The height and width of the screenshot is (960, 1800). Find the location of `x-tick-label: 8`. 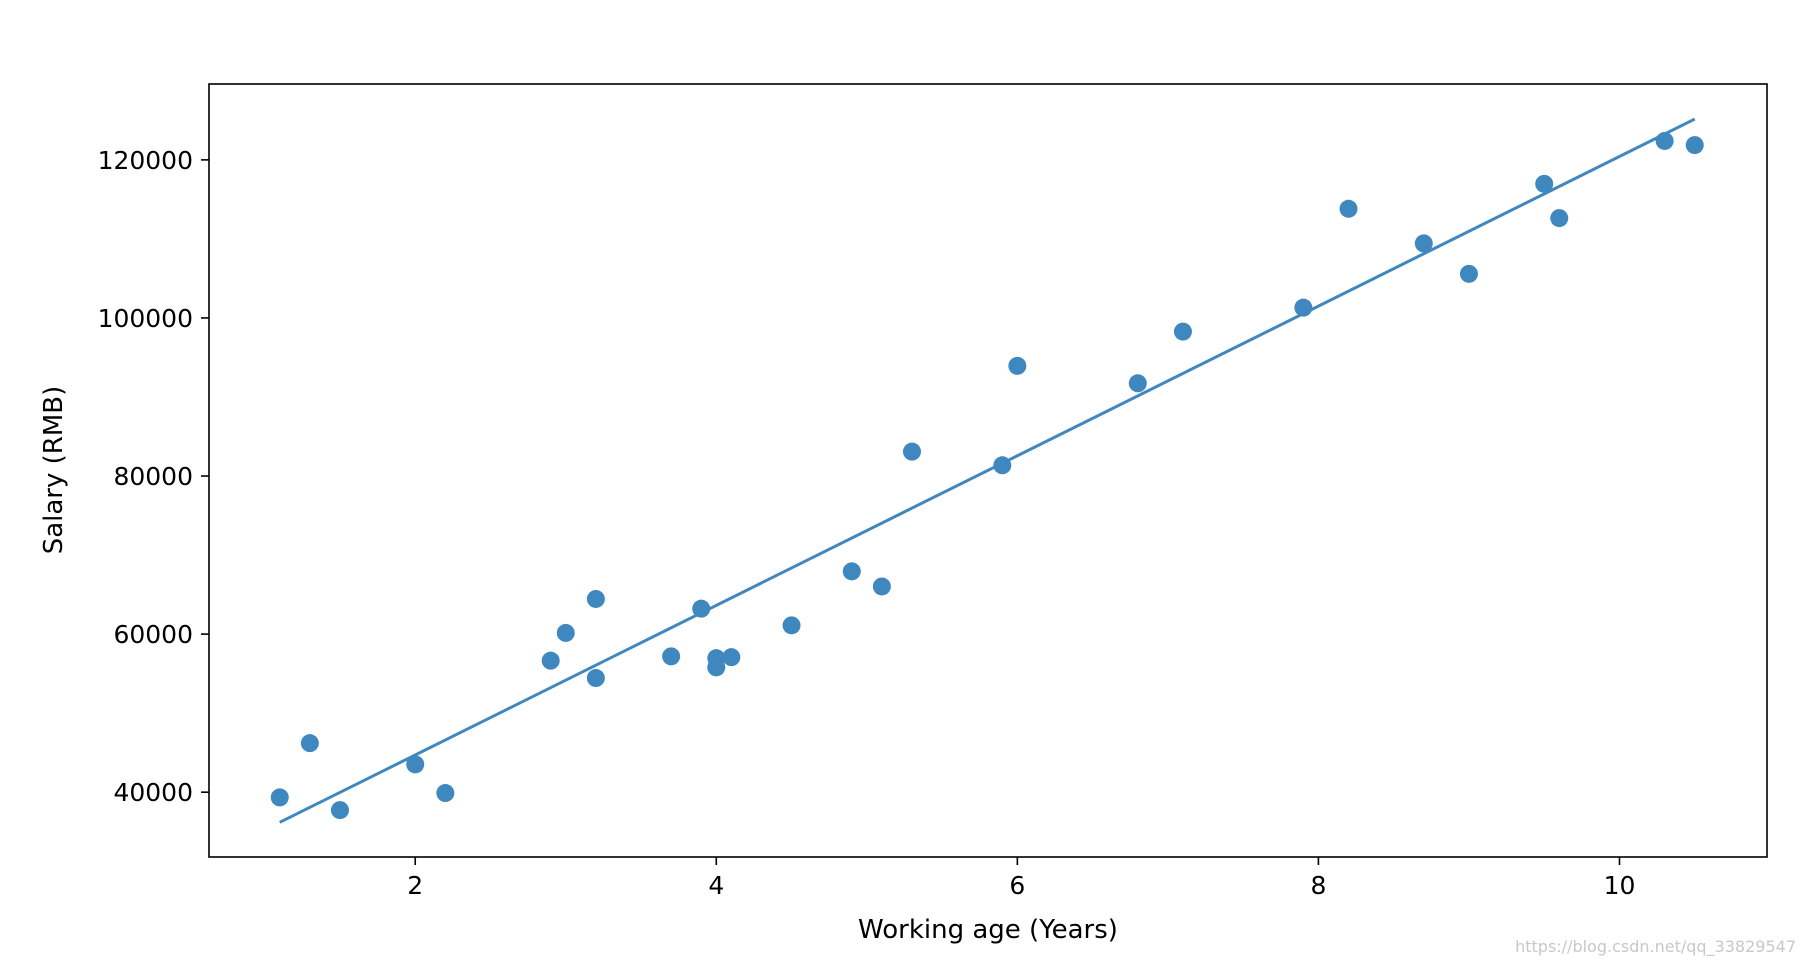

x-tick-label: 8 is located at coordinates (1318, 885).